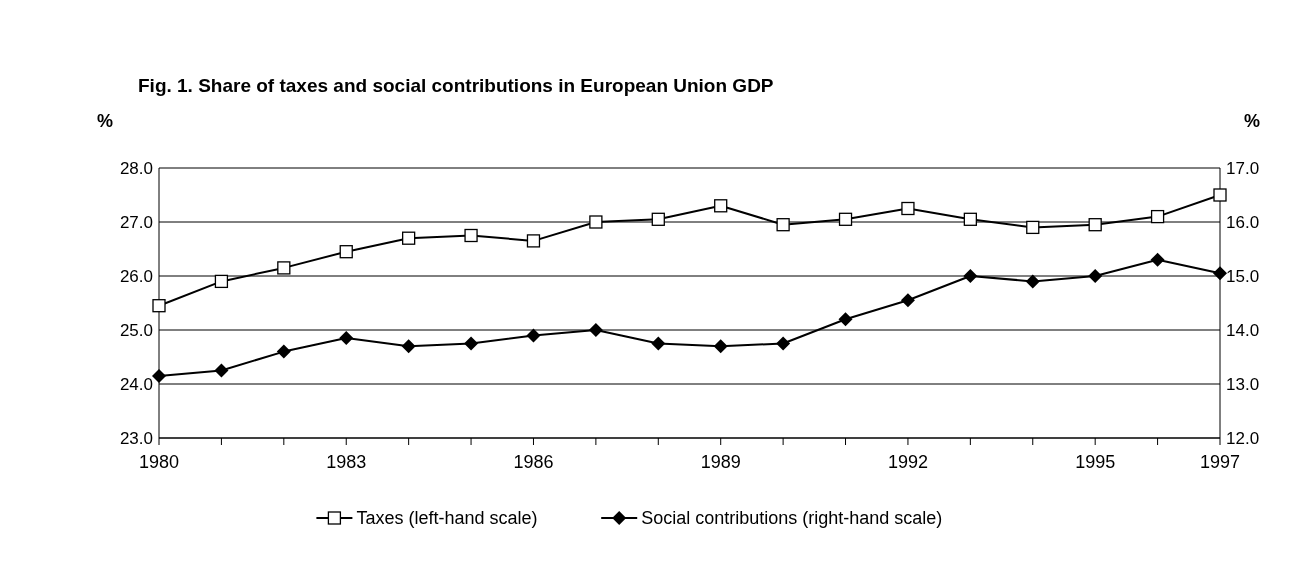 This screenshot has width=1300, height=577. What do you see at coordinates (1252, 121) in the screenshot?
I see `y2-axis-title: %` at bounding box center [1252, 121].